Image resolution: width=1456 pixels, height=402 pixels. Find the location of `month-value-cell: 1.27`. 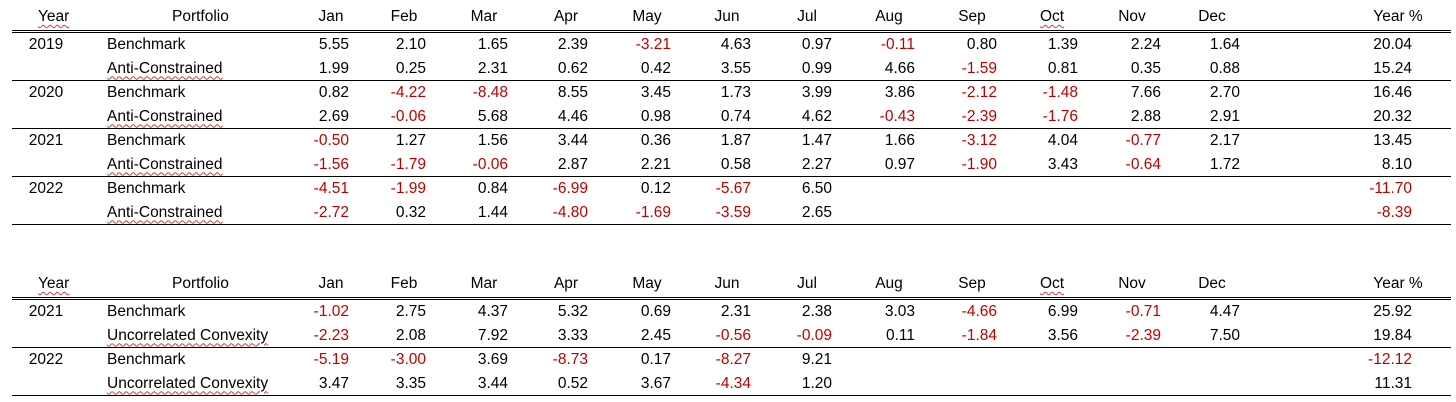

month-value-cell: 1.27 is located at coordinates (410, 140).